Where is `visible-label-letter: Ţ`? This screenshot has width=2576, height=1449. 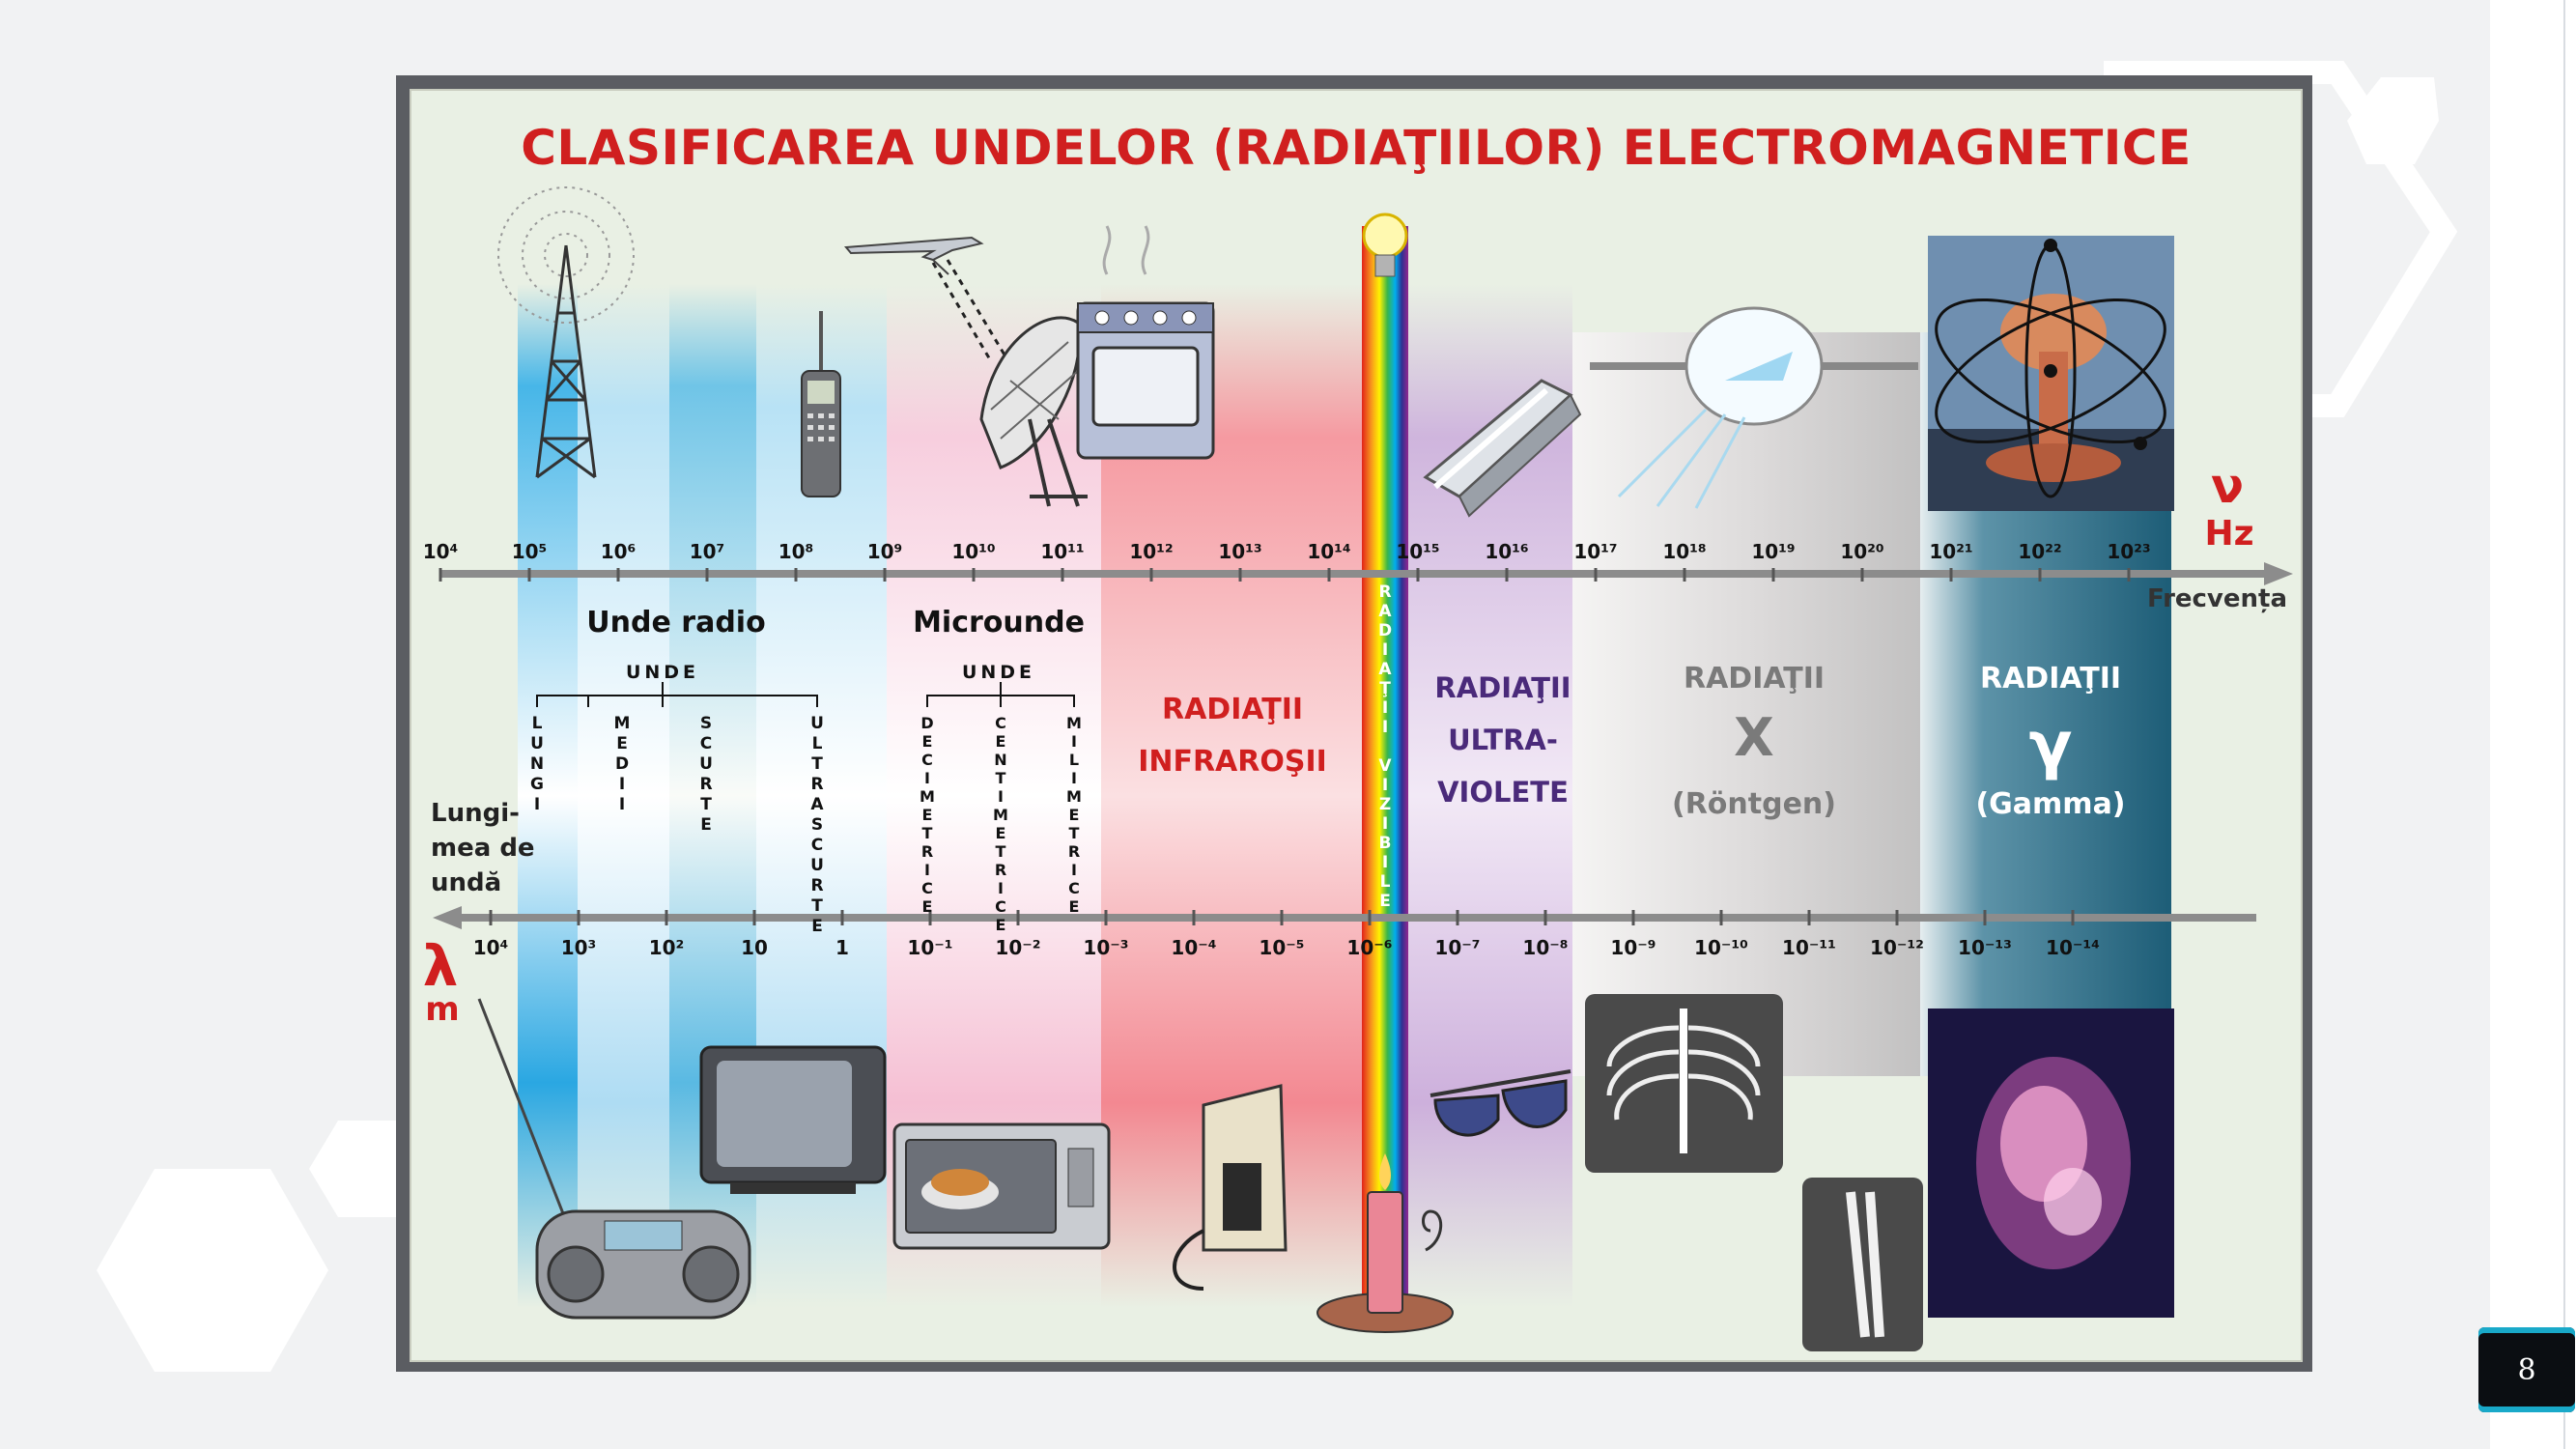
visible-label-letter: Ţ is located at coordinates (1385, 688).